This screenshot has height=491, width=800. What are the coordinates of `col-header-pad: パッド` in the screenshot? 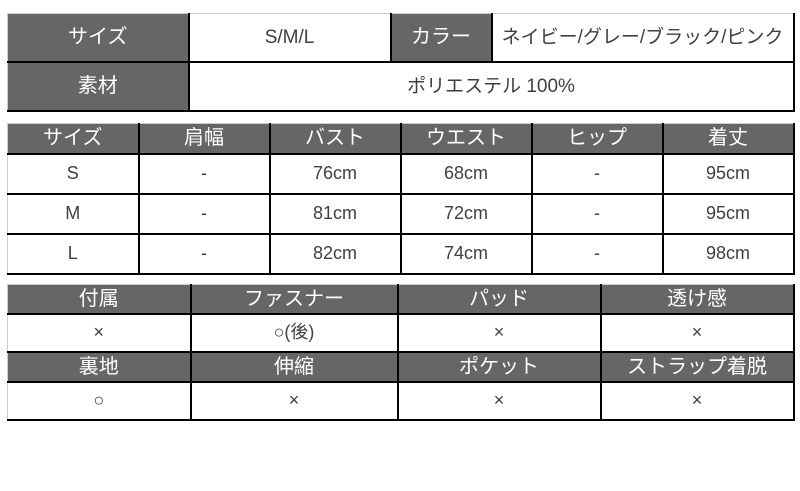 It's located at (499, 299).